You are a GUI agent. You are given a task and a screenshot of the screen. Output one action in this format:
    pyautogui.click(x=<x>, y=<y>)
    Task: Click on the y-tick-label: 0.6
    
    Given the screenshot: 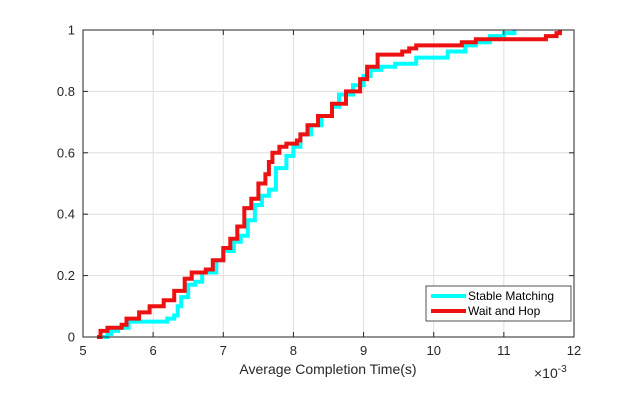 What is the action you would take?
    pyautogui.click(x=66, y=152)
    